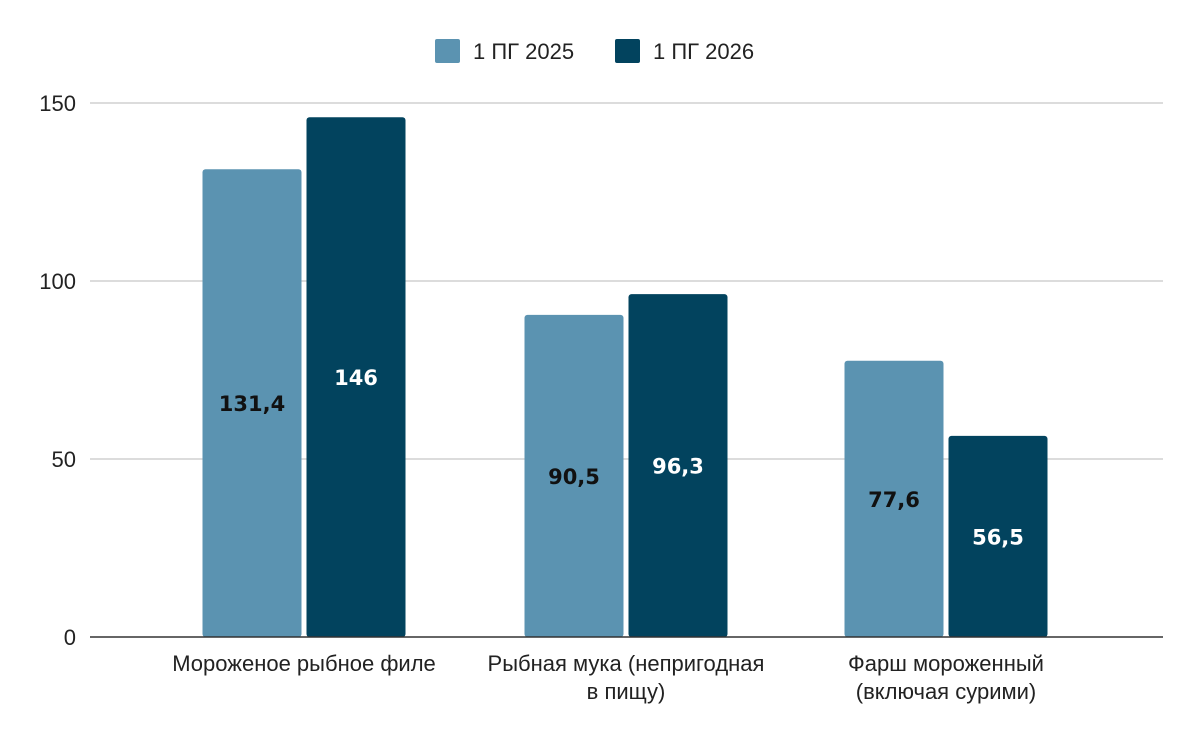  I want to click on data-label: 131,4, so click(252, 404).